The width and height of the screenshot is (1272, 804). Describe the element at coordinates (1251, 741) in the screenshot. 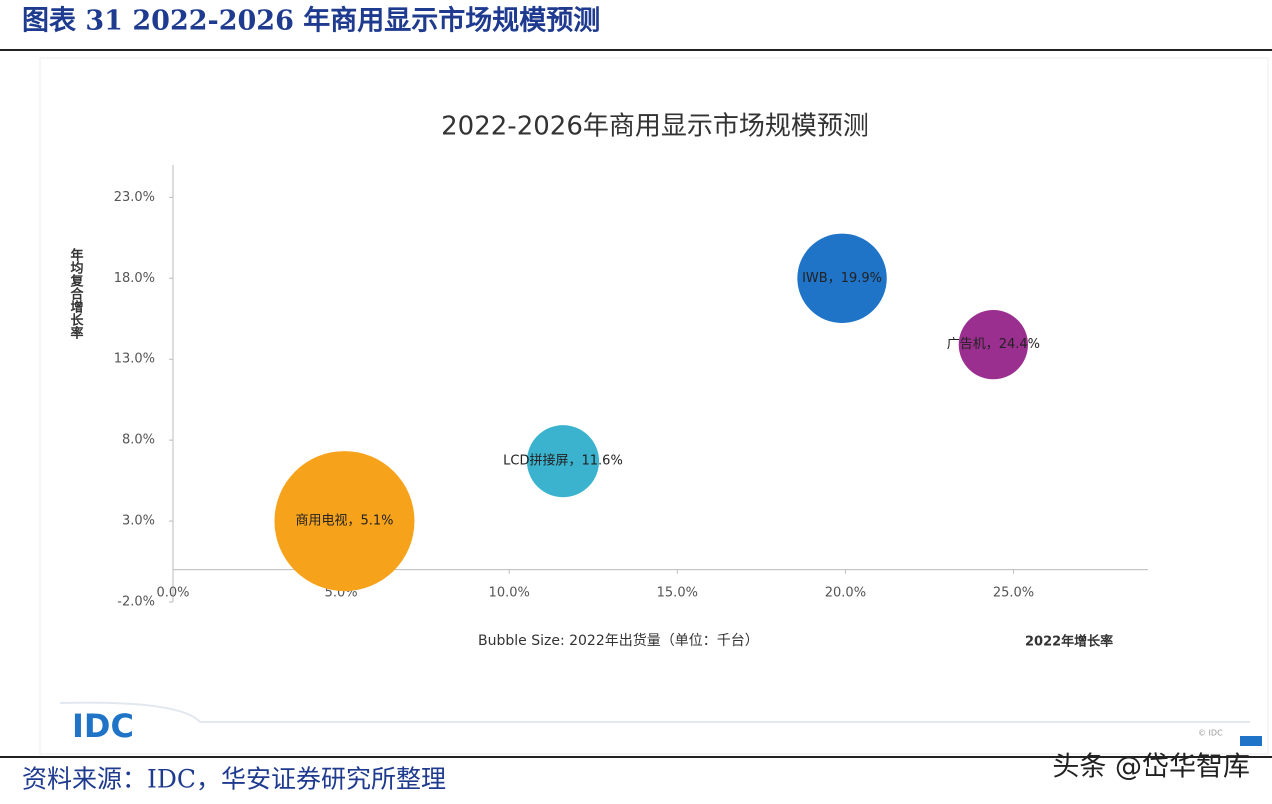

I see `corner-mark` at that location.